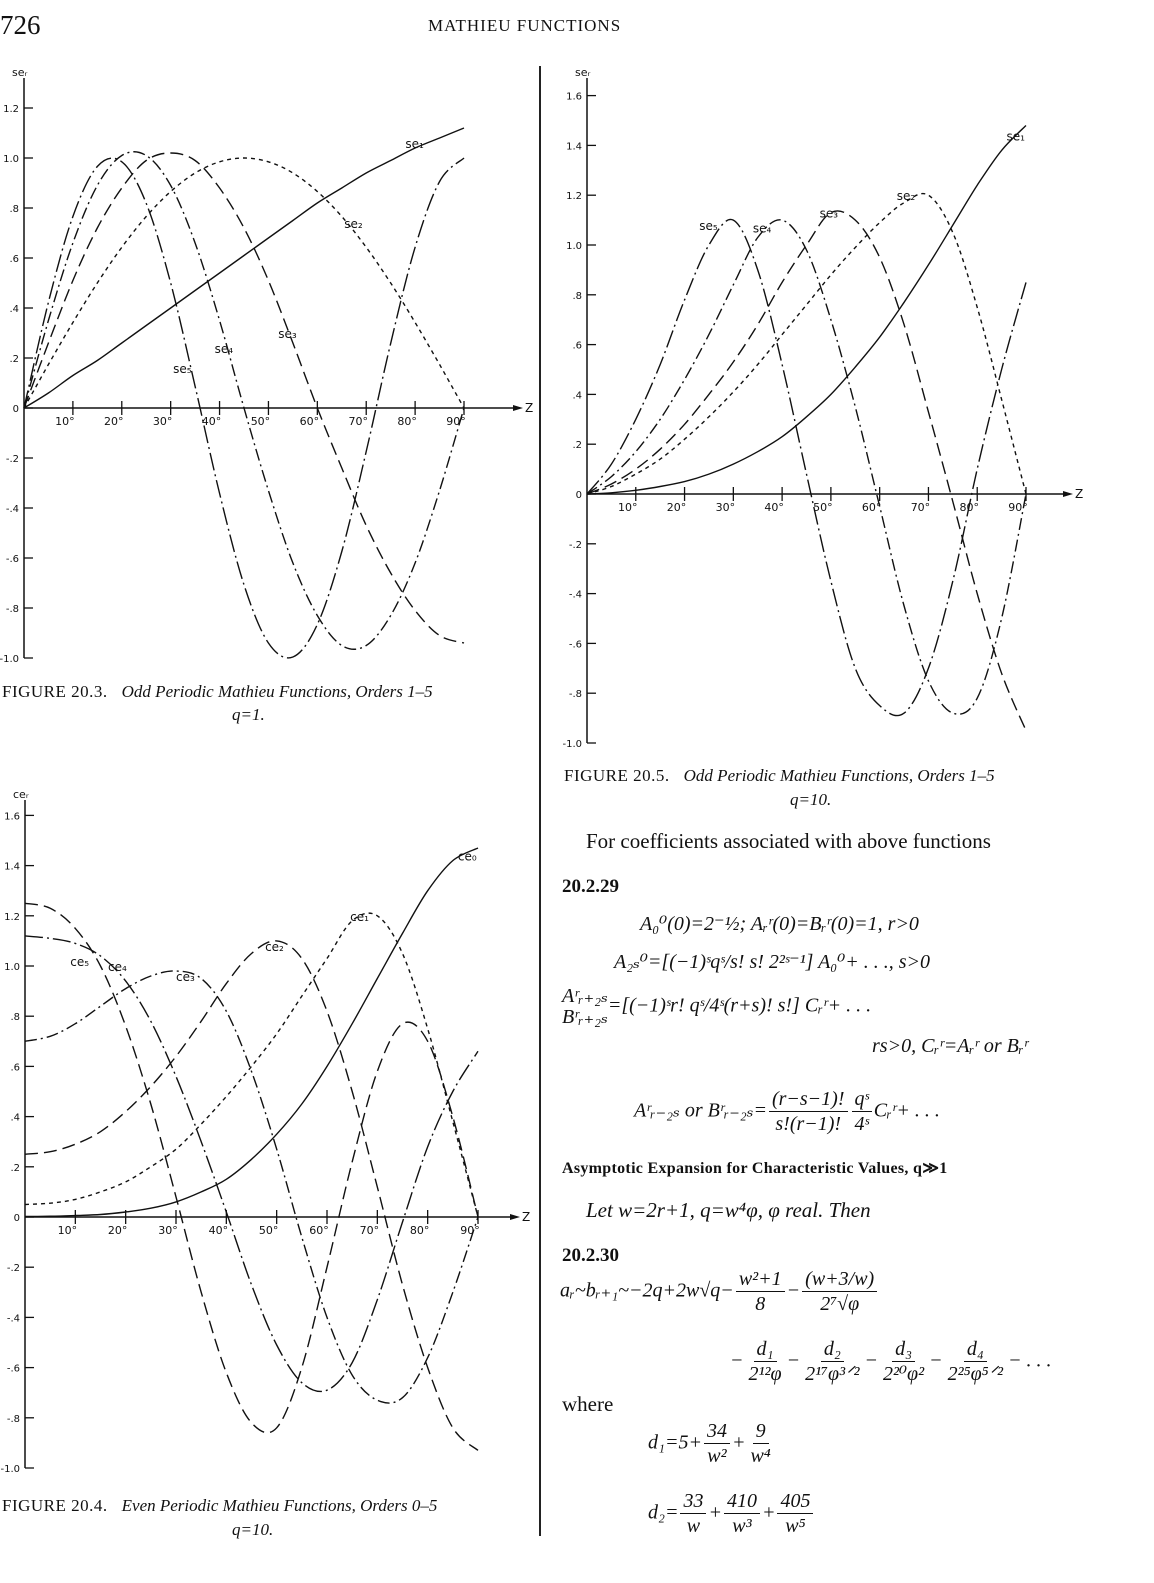  Describe the element at coordinates (15, 1118) in the screenshot. I see `y-tick-label: .4` at that location.